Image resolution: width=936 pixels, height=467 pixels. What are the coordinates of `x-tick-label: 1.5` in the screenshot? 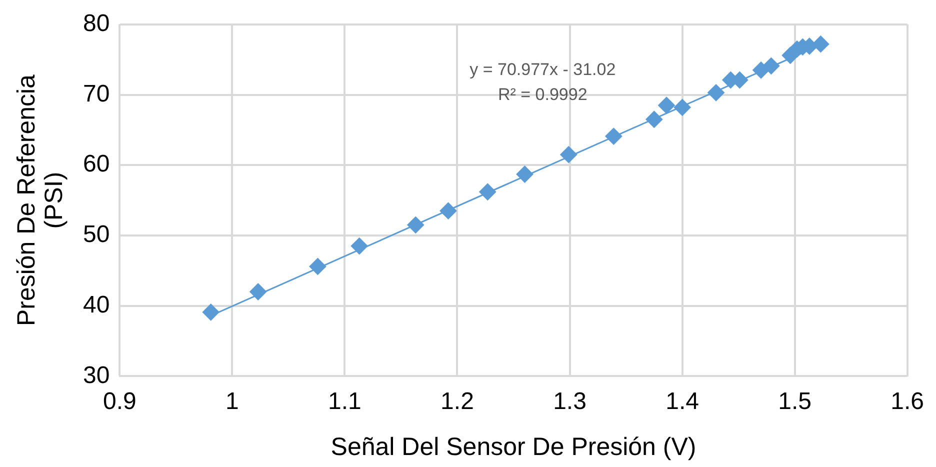 It's located at (795, 402).